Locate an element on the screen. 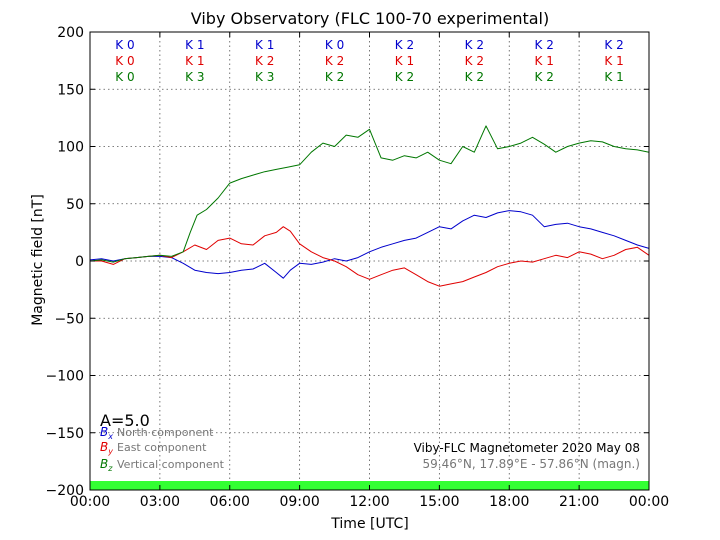 The width and height of the screenshot is (720, 540). legend-item-east: By East component is located at coordinates (153, 448).